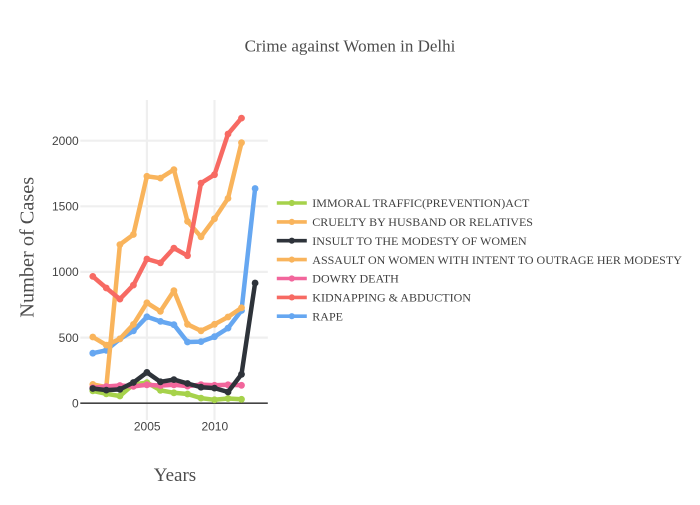 The height and width of the screenshot is (505, 700). What do you see at coordinates (65, 272) in the screenshot?
I see `svg-text: 1000` at bounding box center [65, 272].